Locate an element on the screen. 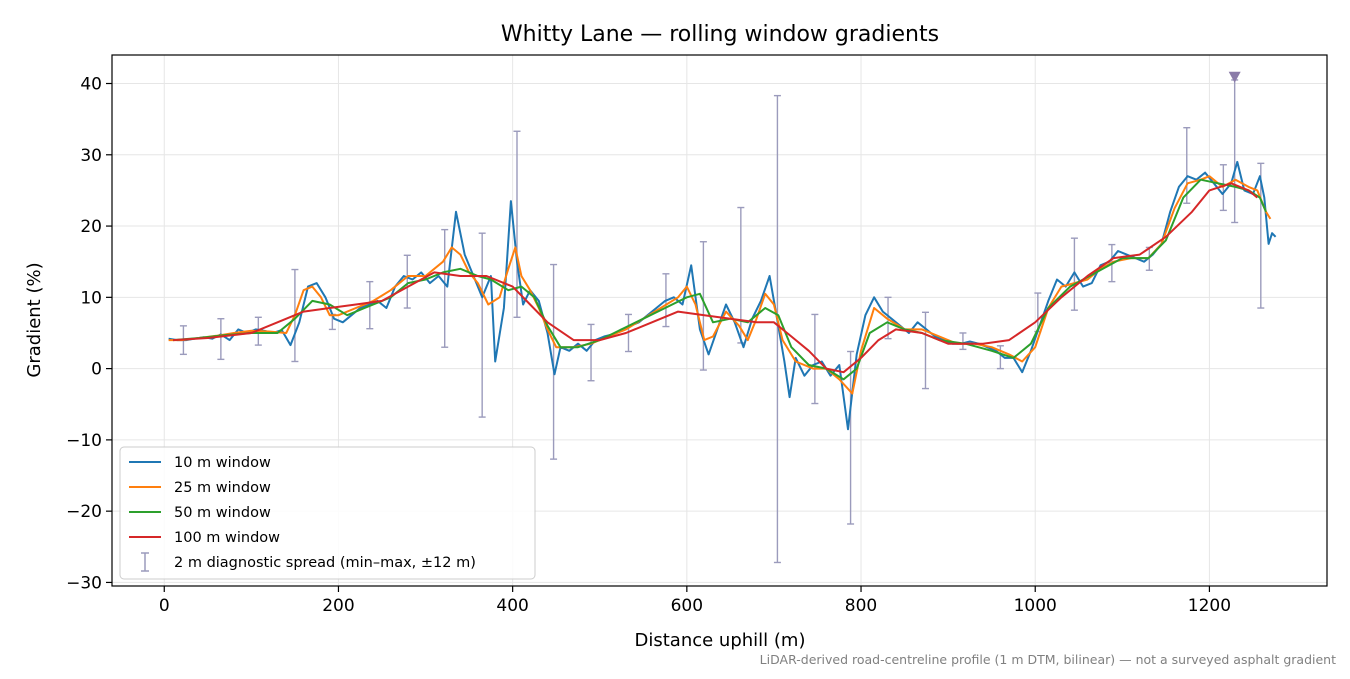 The width and height of the screenshot is (1350, 679). x-tick-label: 0 is located at coordinates (164, 606).